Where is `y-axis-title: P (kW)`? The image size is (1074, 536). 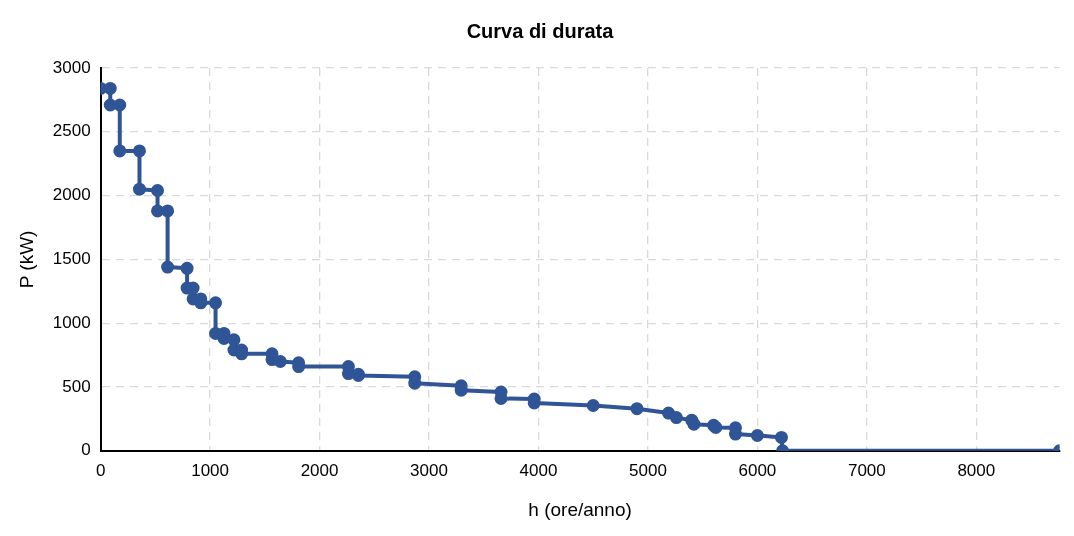
y-axis-title: P (kW) is located at coordinates (26, 259).